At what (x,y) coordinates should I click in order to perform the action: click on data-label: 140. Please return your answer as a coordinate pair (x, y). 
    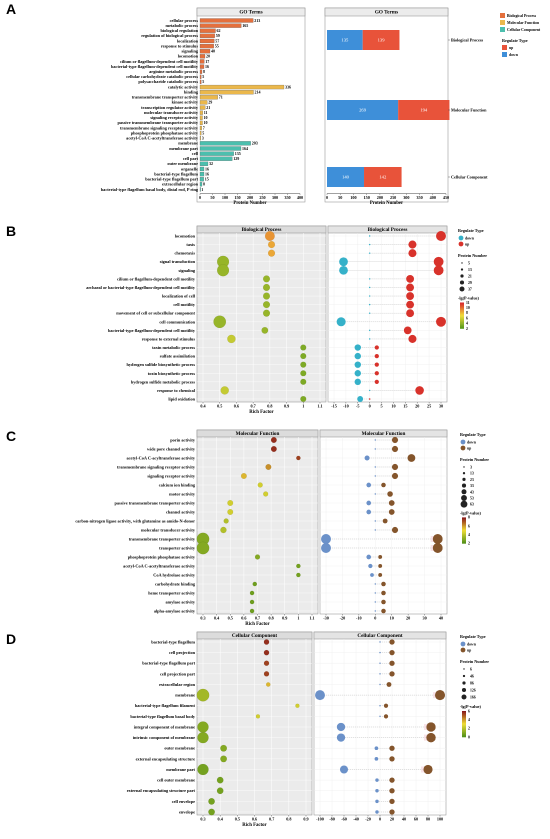
    Looking at the image, I should click on (346, 177).